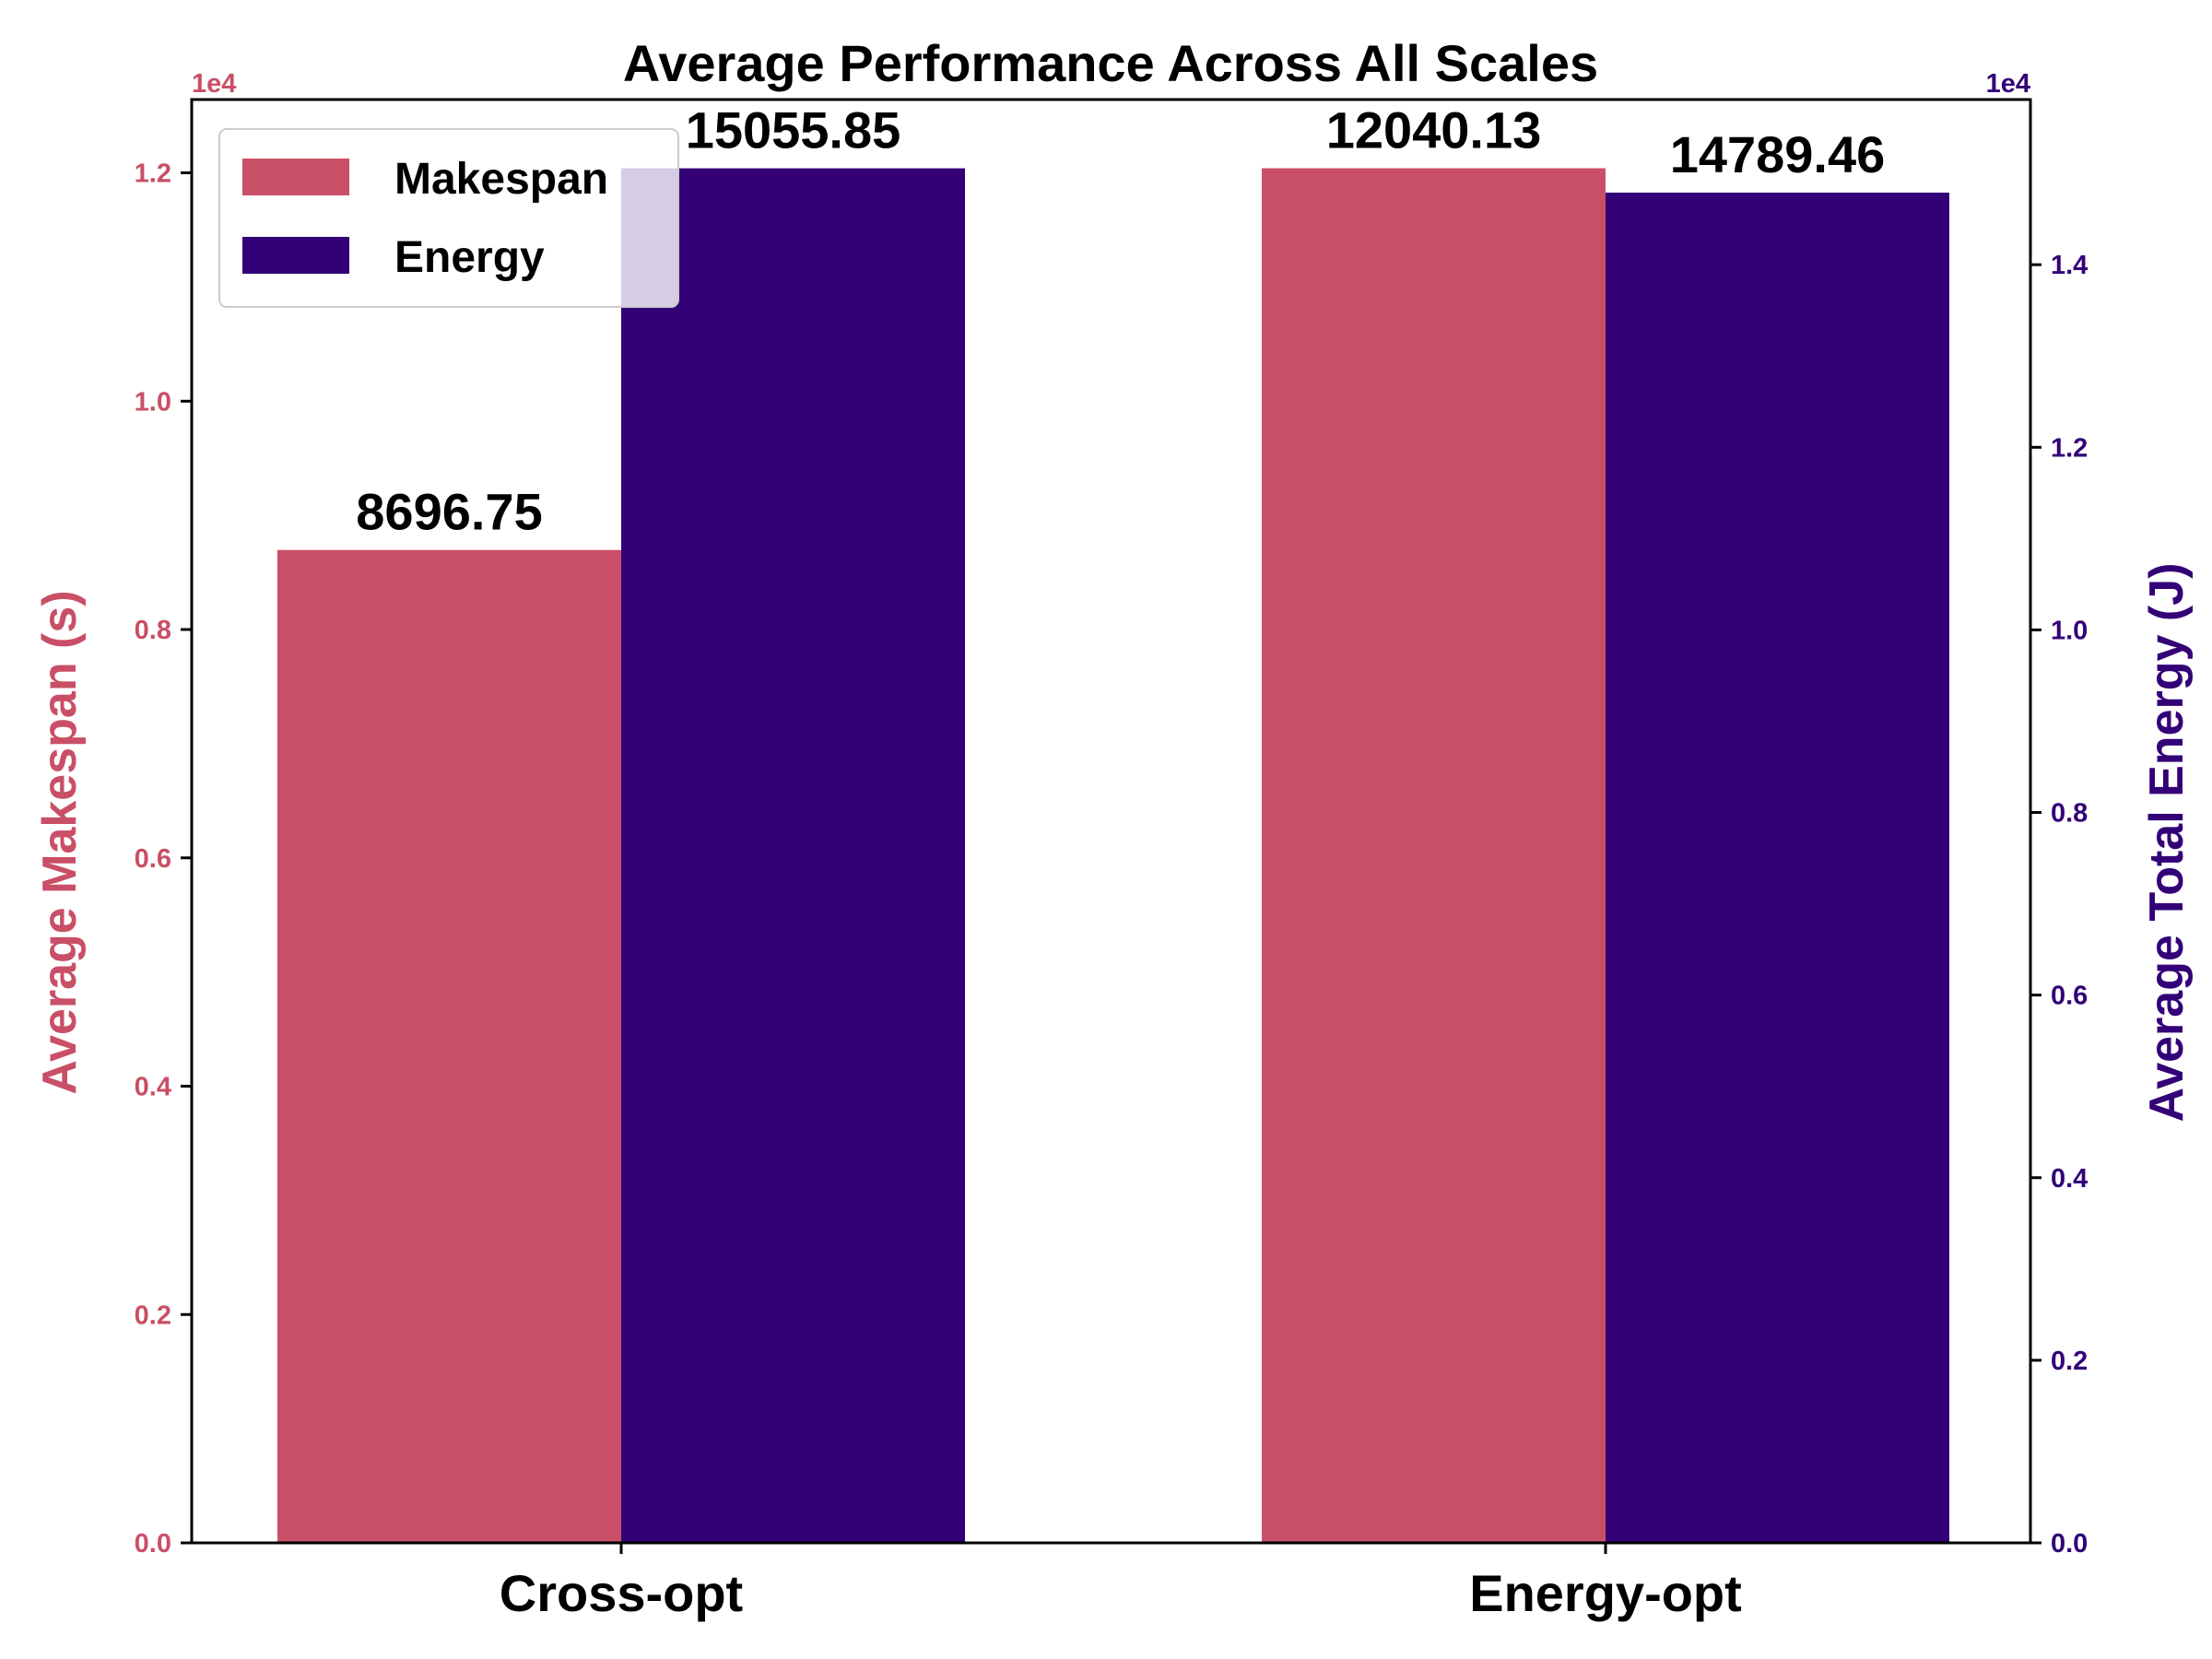 This screenshot has width=2212, height=1659. What do you see at coordinates (793, 130) in the screenshot?
I see `data-label-energy-cross-opt: 15055.85` at bounding box center [793, 130].